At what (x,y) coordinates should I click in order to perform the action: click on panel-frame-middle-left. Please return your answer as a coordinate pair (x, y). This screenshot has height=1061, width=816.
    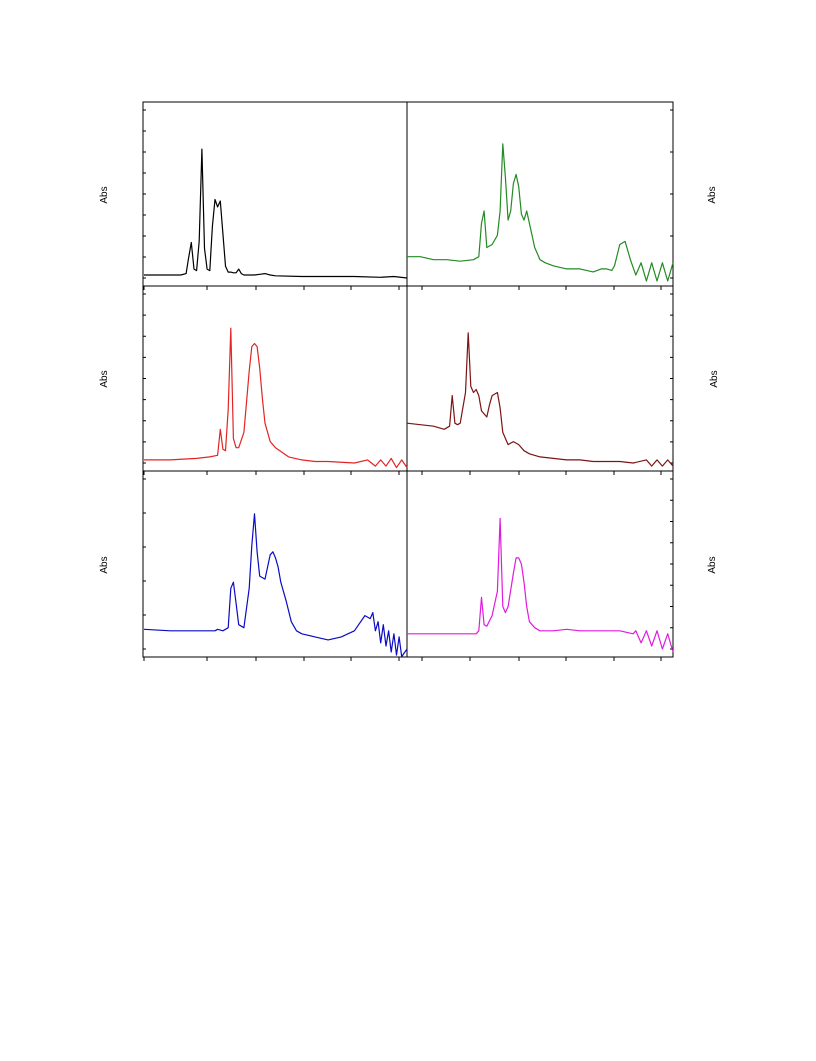
    Looking at the image, I should click on (275, 378).